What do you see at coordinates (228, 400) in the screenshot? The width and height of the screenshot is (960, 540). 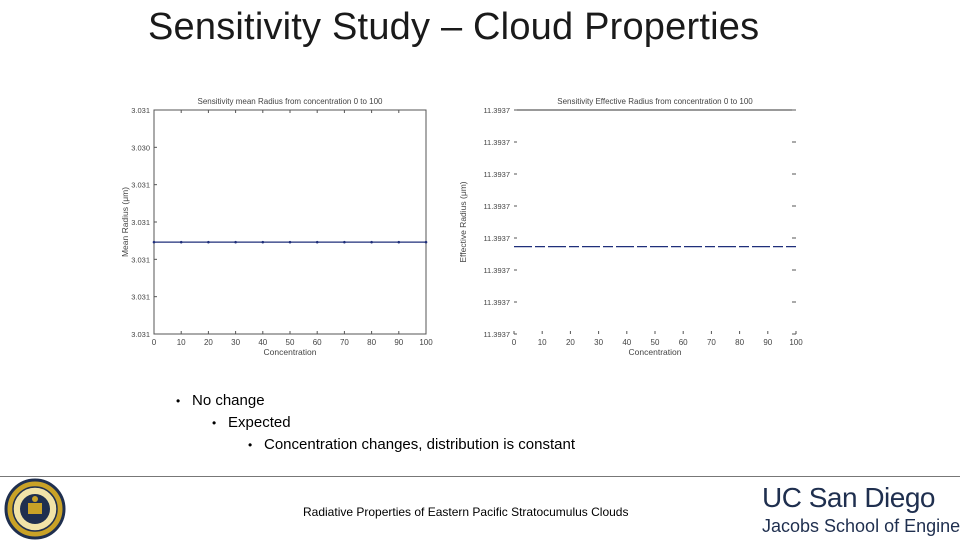 I see `bullet-text: No change` at bounding box center [228, 400].